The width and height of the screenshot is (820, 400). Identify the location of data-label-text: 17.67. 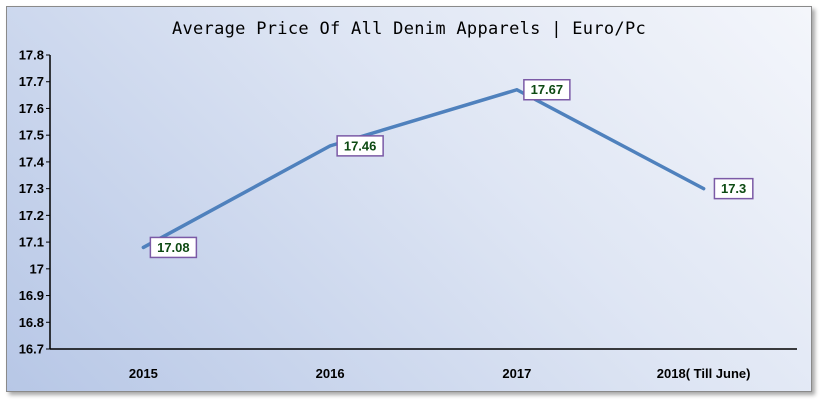
(547, 89).